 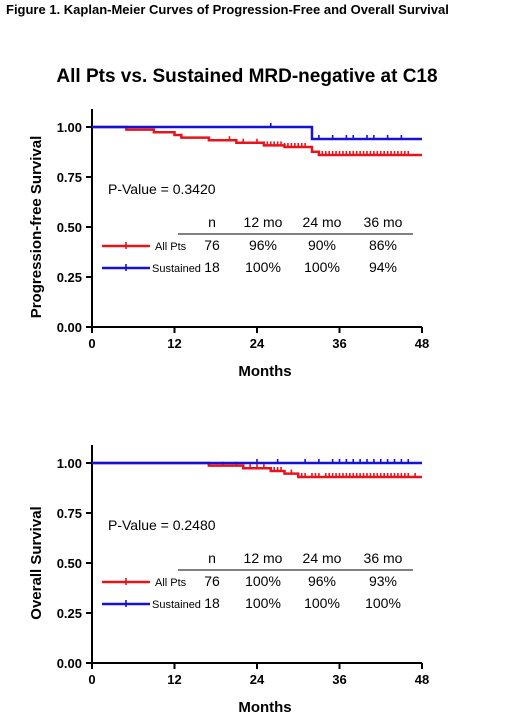 What do you see at coordinates (383, 581) in the screenshot?
I see `table-cell: 93%` at bounding box center [383, 581].